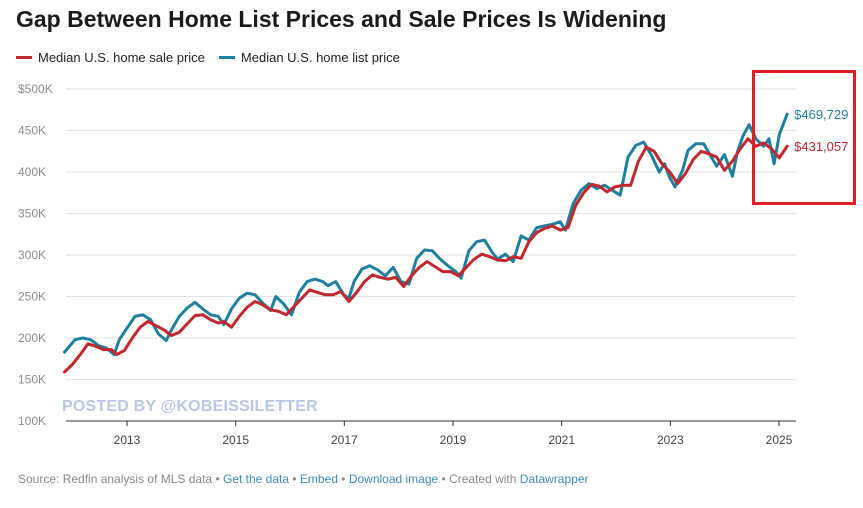 The image size is (863, 508). What do you see at coordinates (821, 114) in the screenshot?
I see `list-price-end-label: $469,729` at bounding box center [821, 114].